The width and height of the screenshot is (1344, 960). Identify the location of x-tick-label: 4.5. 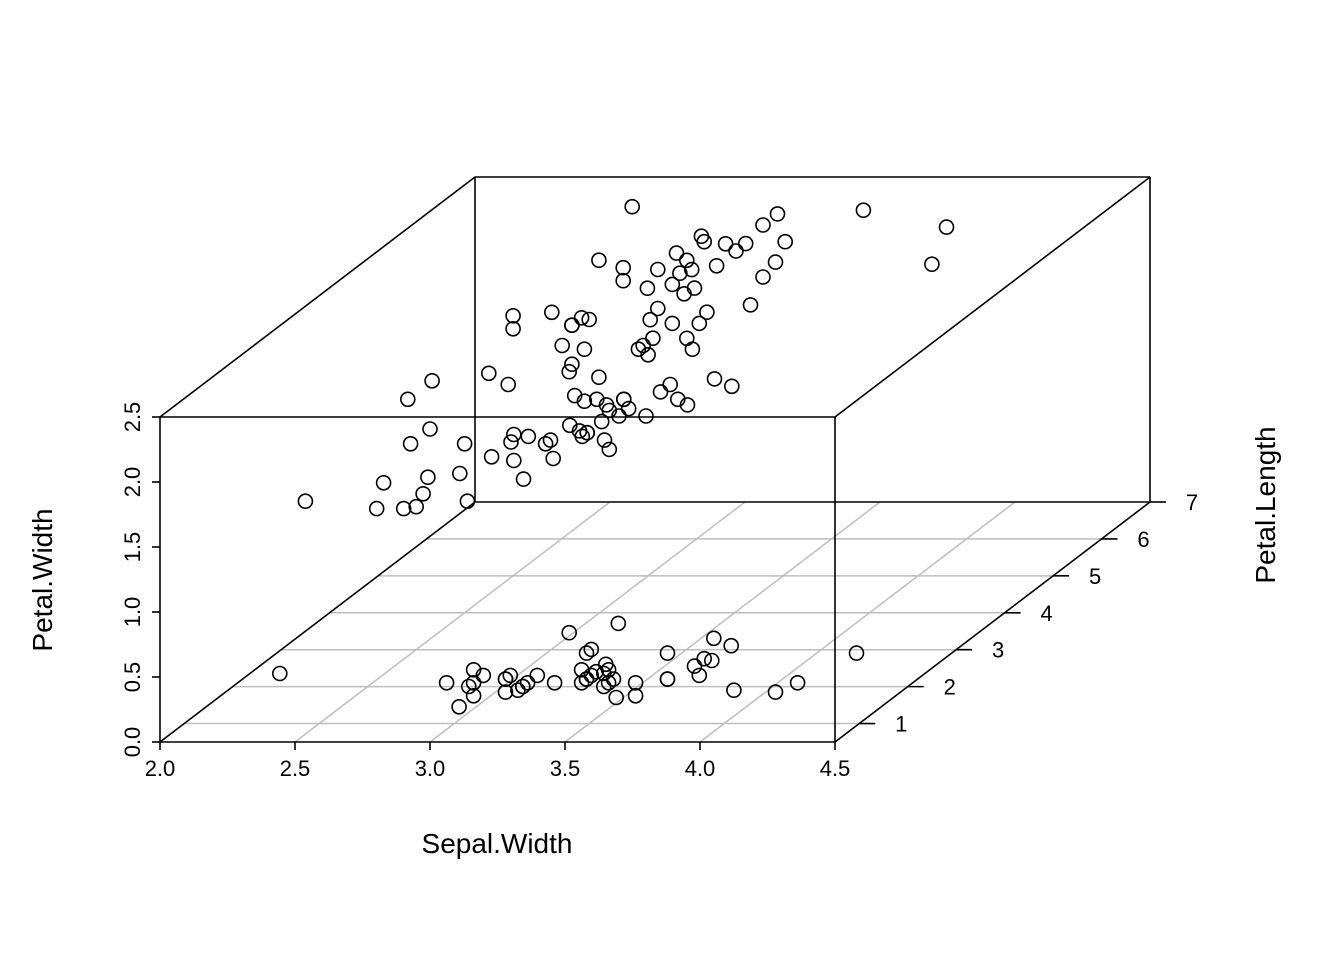
(835, 768).